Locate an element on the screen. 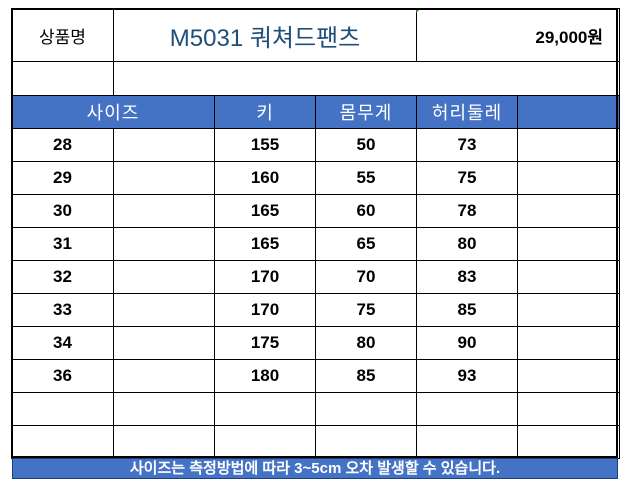 The width and height of the screenshot is (628, 484). header-height: 키 is located at coordinates (265, 112).